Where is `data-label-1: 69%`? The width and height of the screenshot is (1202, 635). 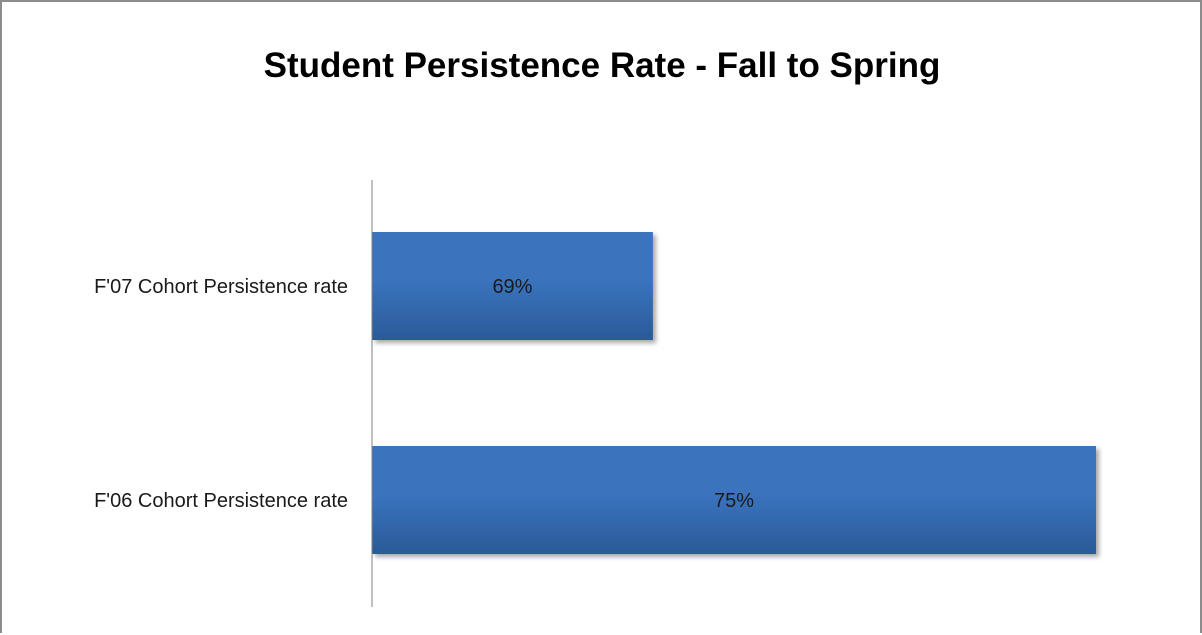 data-label-1: 69% is located at coordinates (512, 287).